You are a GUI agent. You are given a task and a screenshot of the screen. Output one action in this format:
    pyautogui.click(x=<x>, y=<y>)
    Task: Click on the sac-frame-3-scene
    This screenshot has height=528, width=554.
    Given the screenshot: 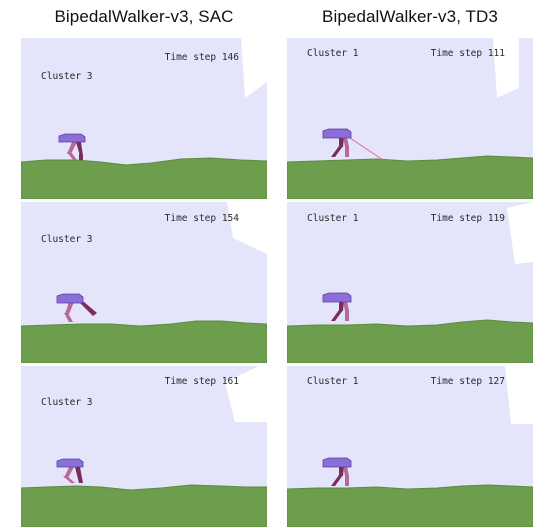 What is the action you would take?
    pyautogui.click(x=144, y=446)
    